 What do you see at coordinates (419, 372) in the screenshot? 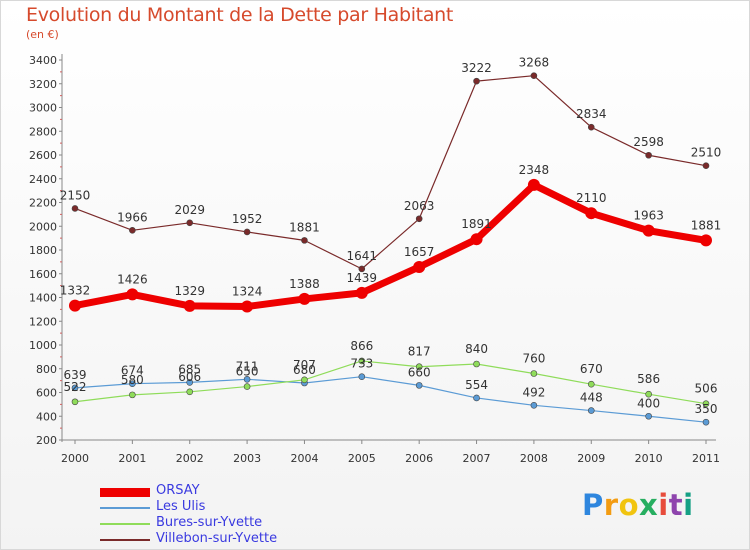
I see `data-label: 660` at bounding box center [419, 372].